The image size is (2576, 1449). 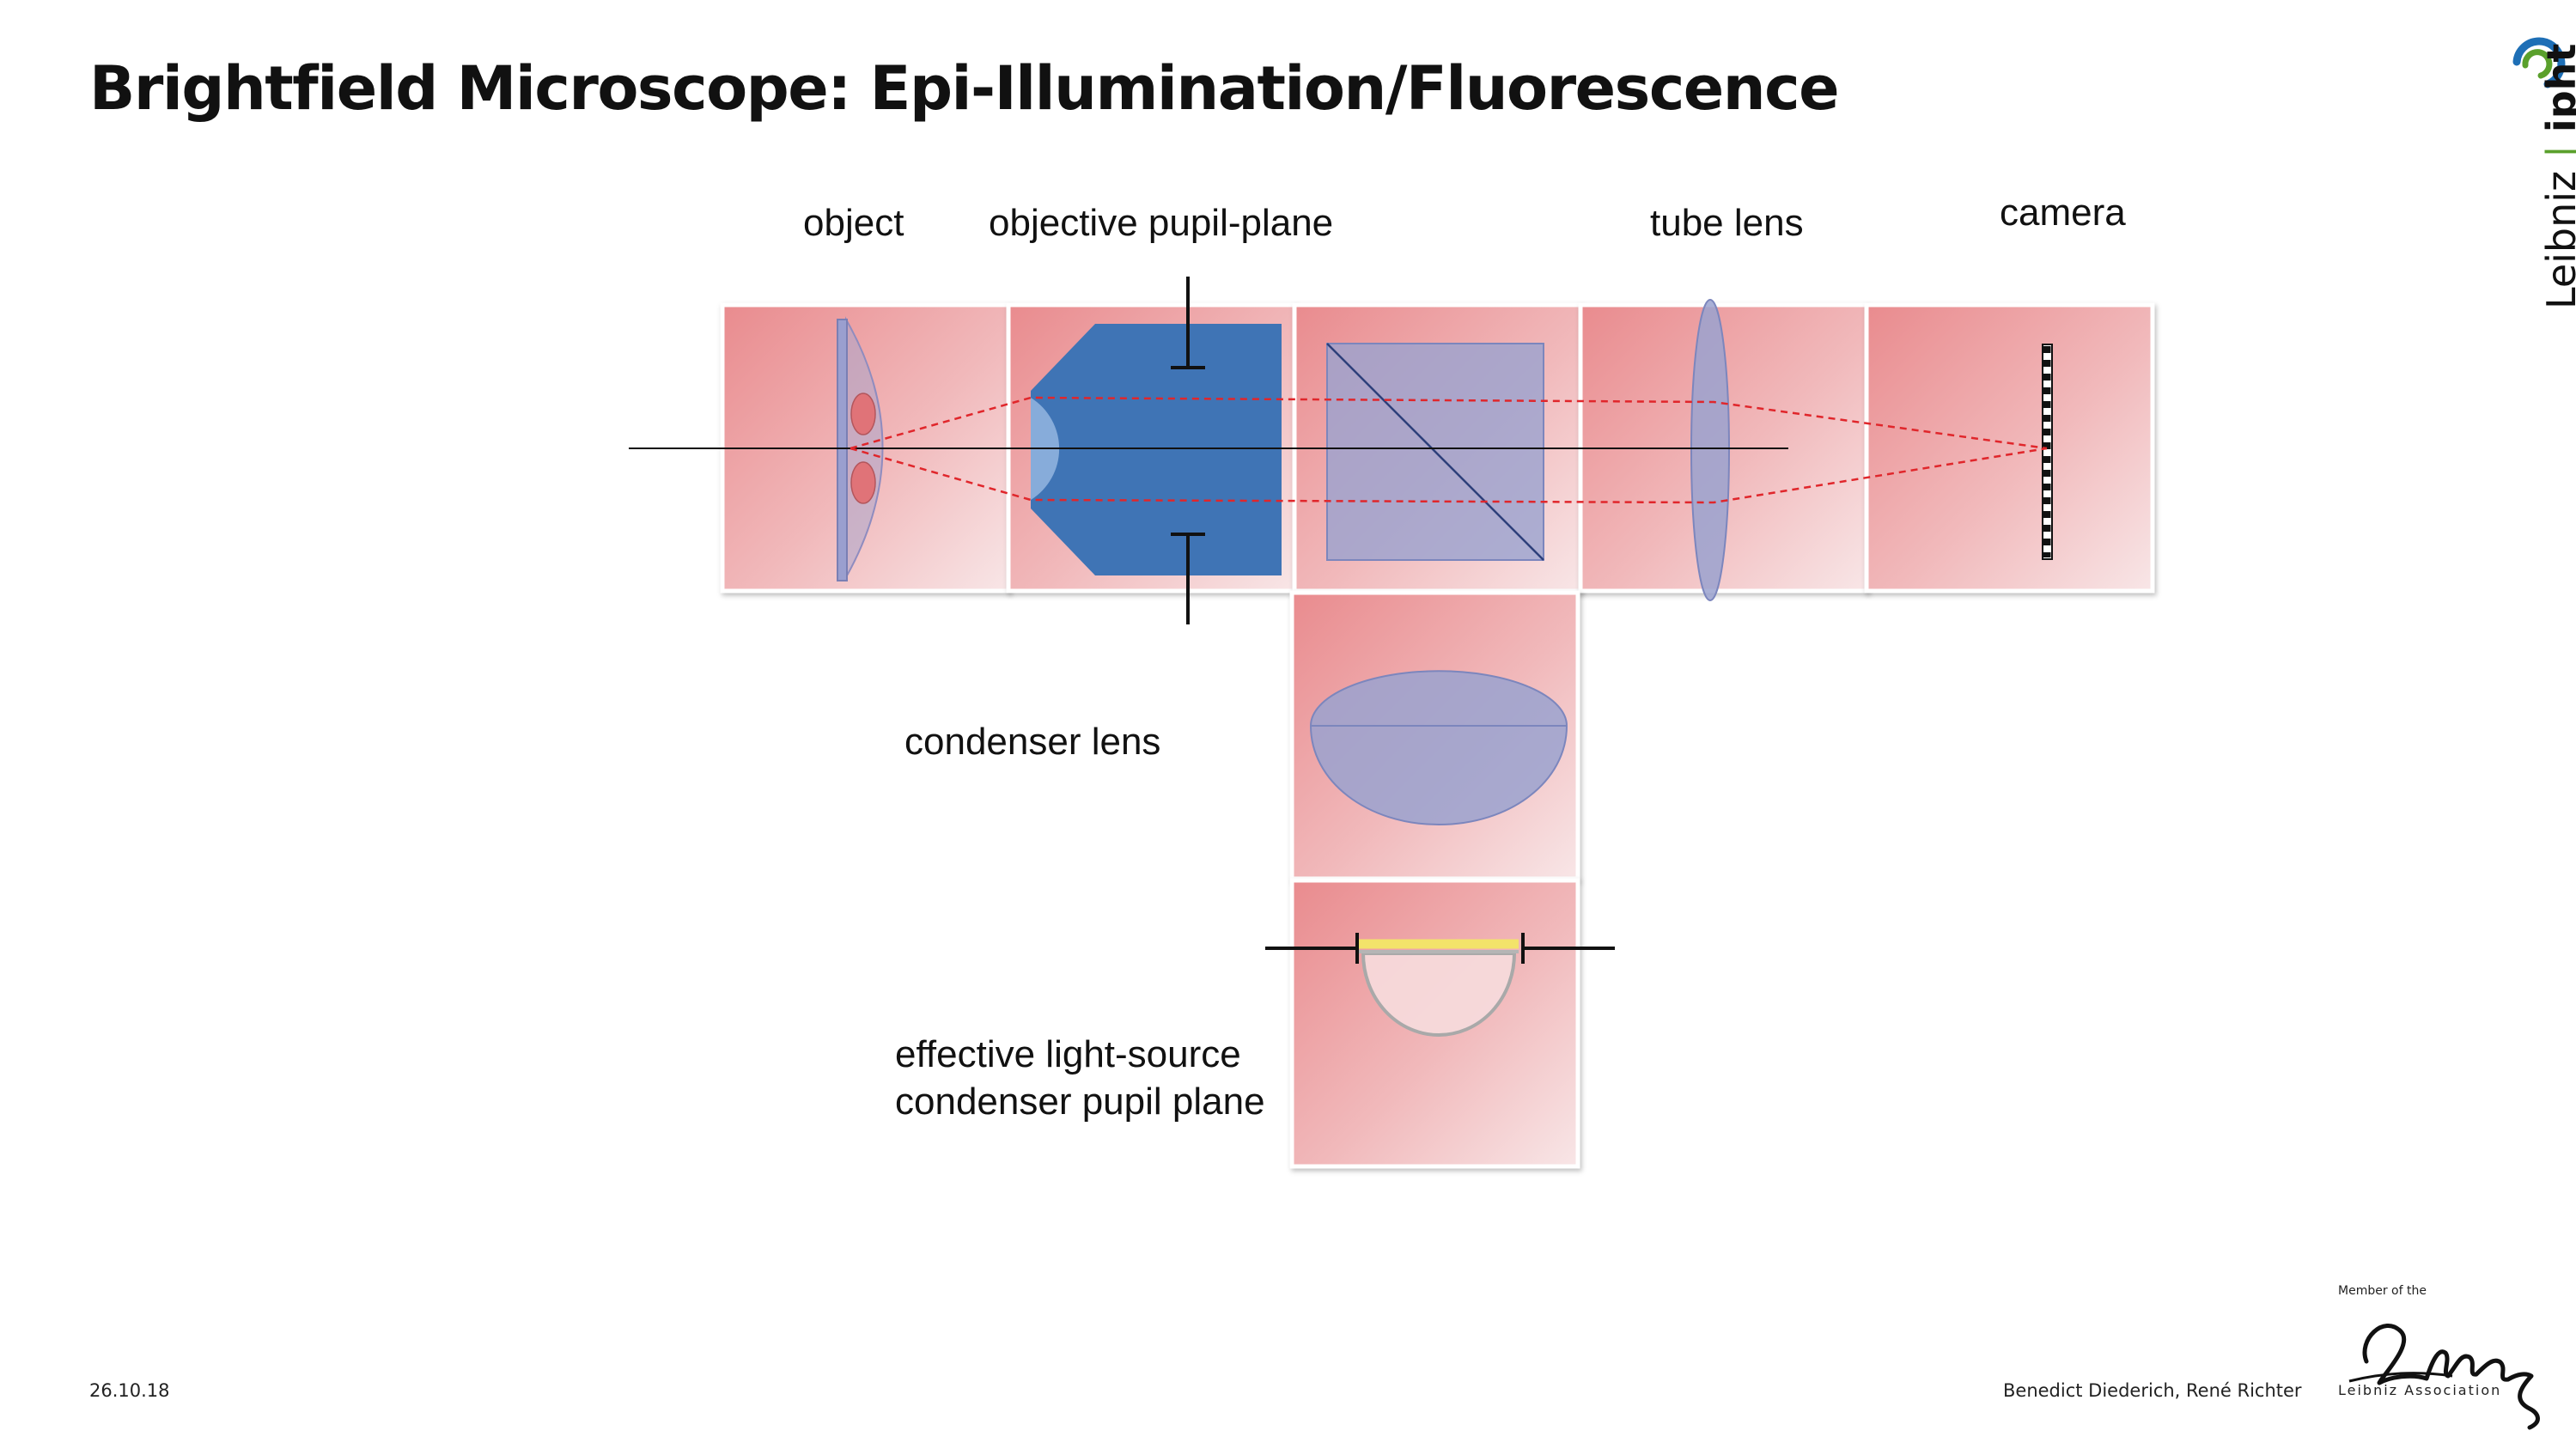 I want to click on ray-upper, so click(x=1449, y=423).